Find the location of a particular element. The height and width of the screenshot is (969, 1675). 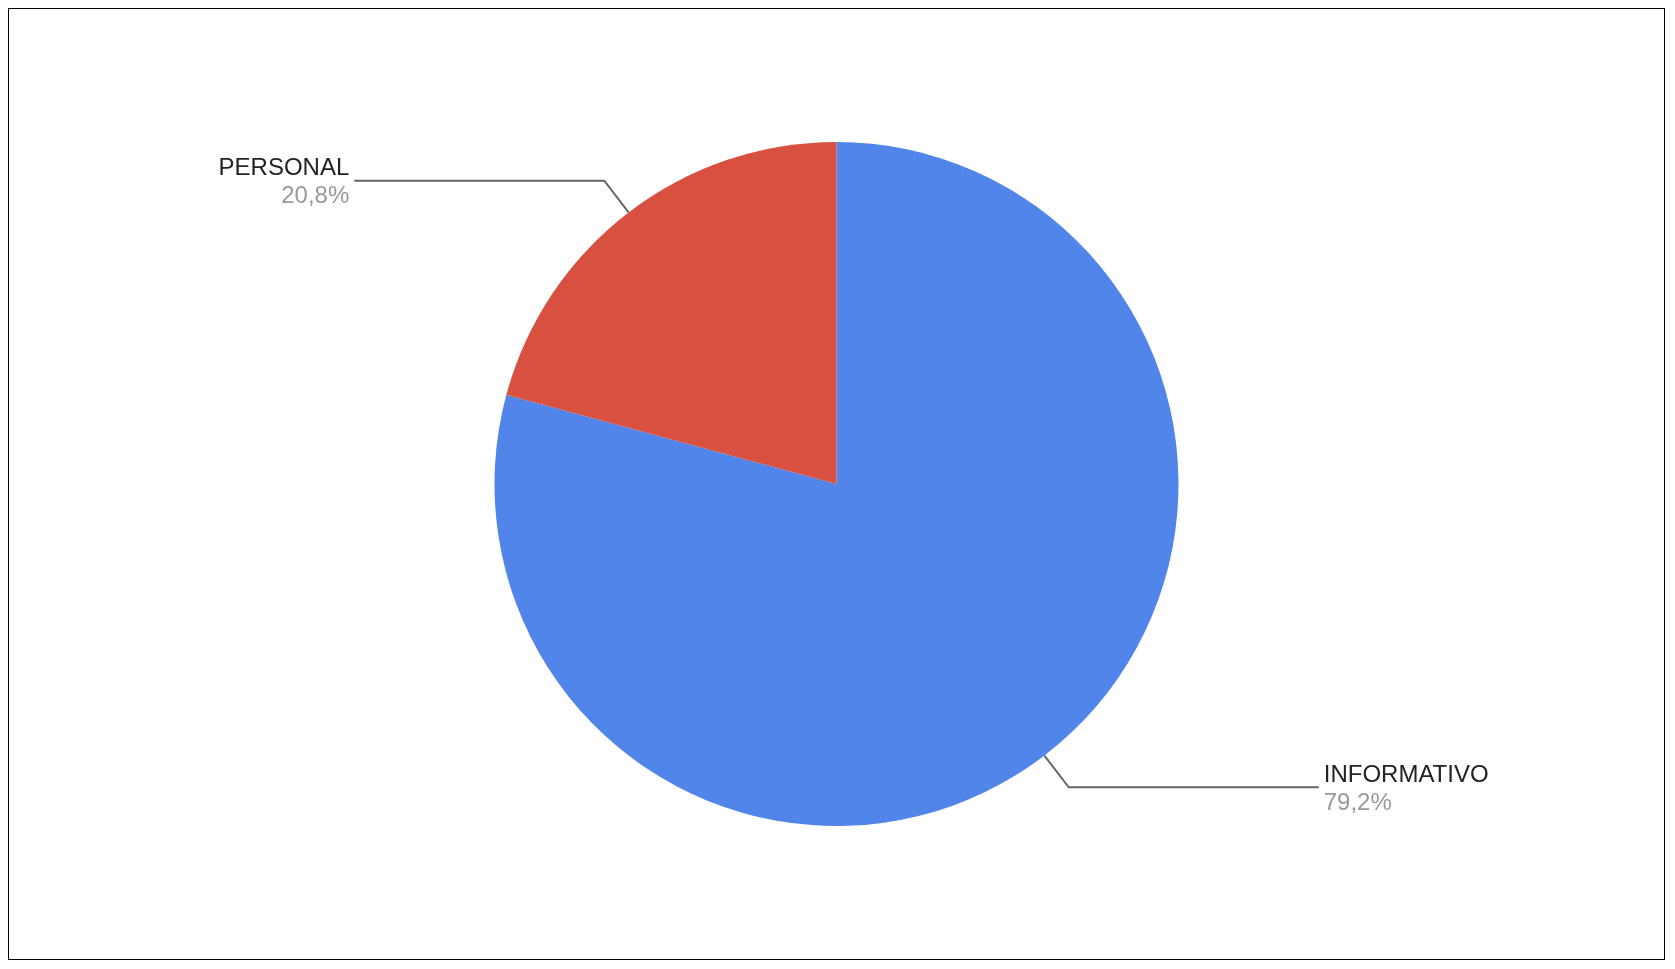

data-label: 79,2% is located at coordinates (1357, 801).